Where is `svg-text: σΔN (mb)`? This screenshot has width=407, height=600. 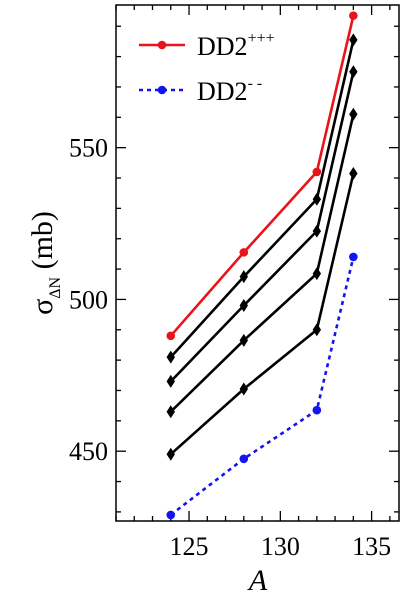
svg-text: σΔN (mb) is located at coordinates (45, 263).